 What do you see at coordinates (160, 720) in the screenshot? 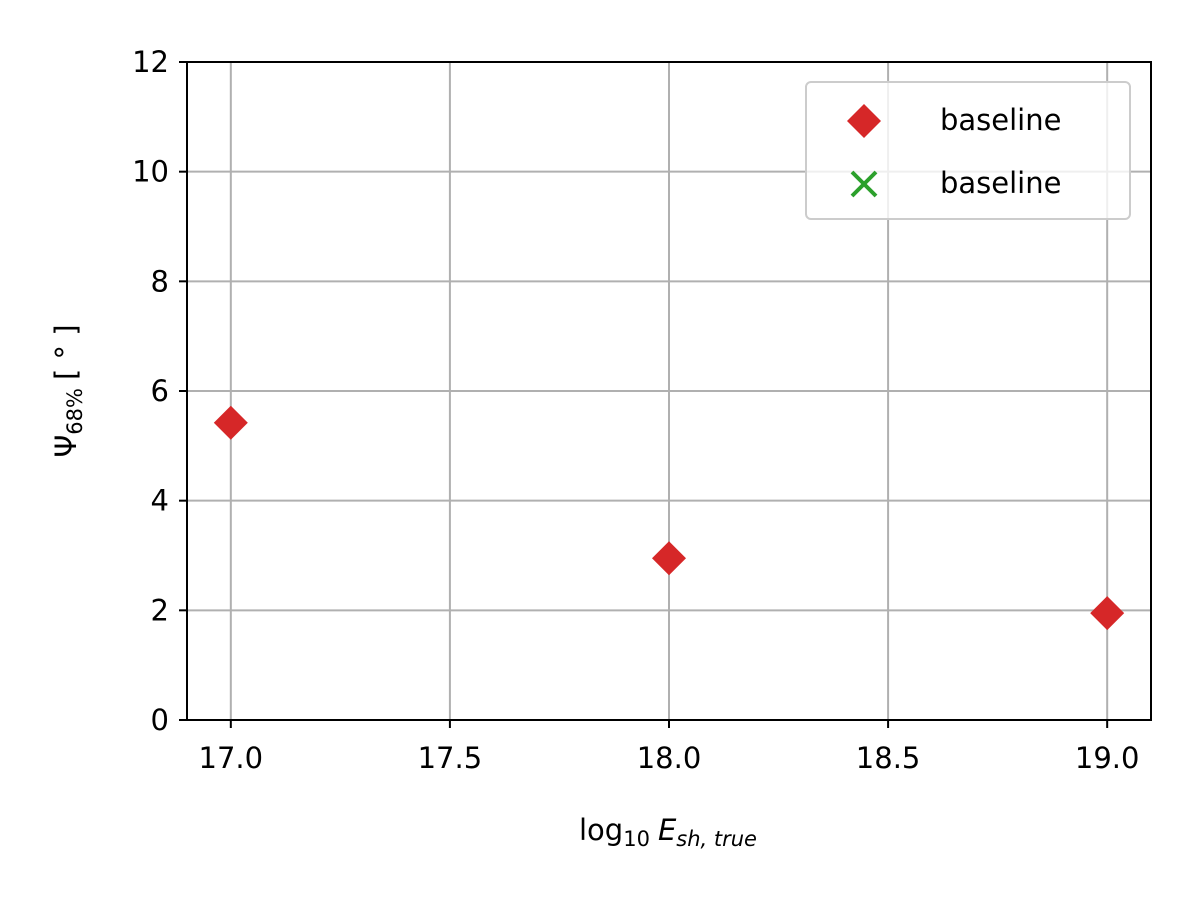
I see `y-tick-label: 0` at bounding box center [160, 720].